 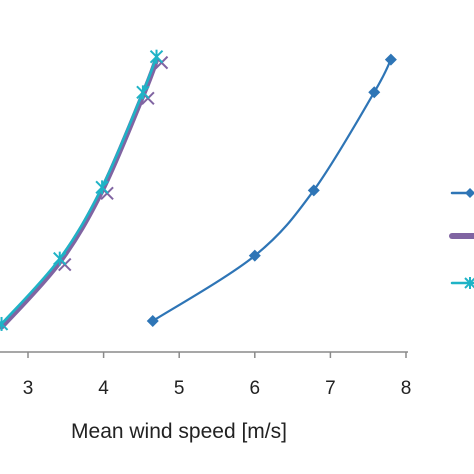 I want to click on legend, so click(x=461, y=238).